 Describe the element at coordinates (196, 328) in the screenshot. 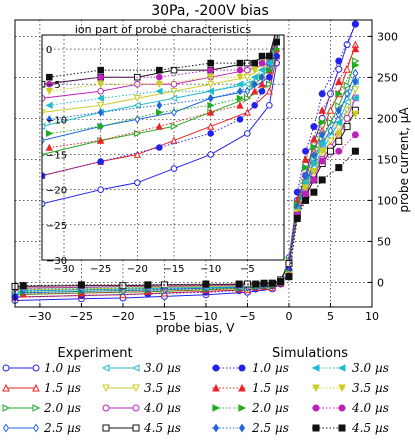

I see `x-axis-label: probe bias, V` at that location.